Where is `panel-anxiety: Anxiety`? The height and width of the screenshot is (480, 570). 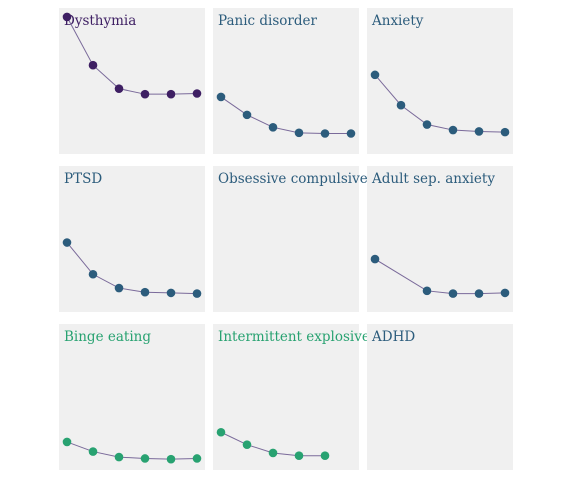
panel-anxiety: Anxiety is located at coordinates (440, 81).